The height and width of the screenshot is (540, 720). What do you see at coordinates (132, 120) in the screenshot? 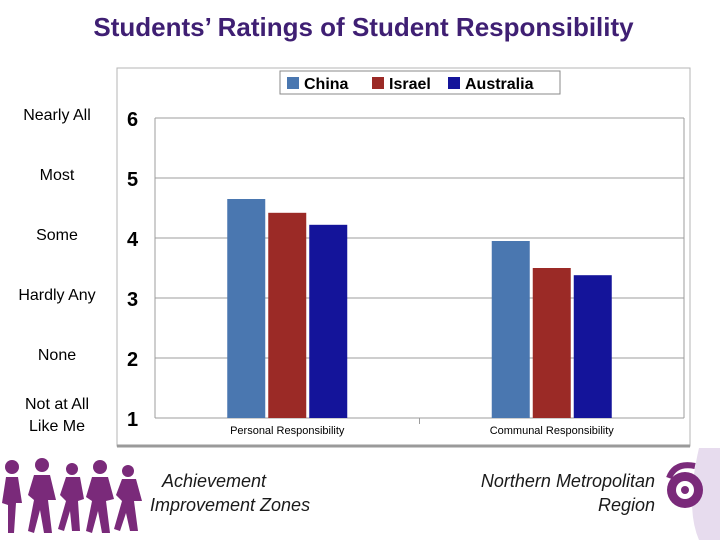
I see `y-tick-label: 6` at bounding box center [132, 120].